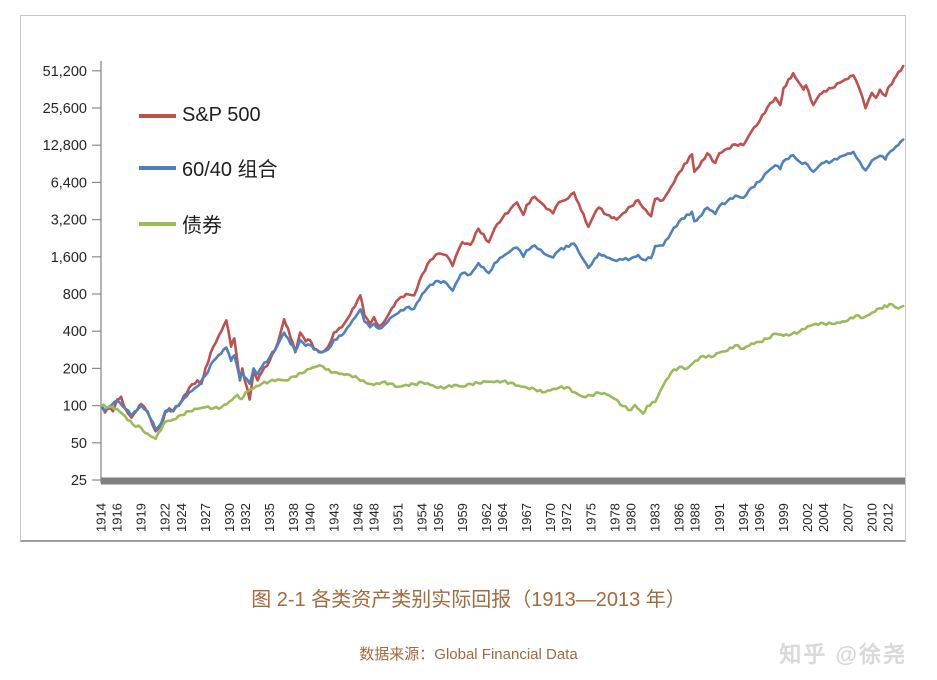 This screenshot has width=937, height=680. What do you see at coordinates (526, 517) in the screenshot?
I see `x-tick-label: 1967` at bounding box center [526, 517].